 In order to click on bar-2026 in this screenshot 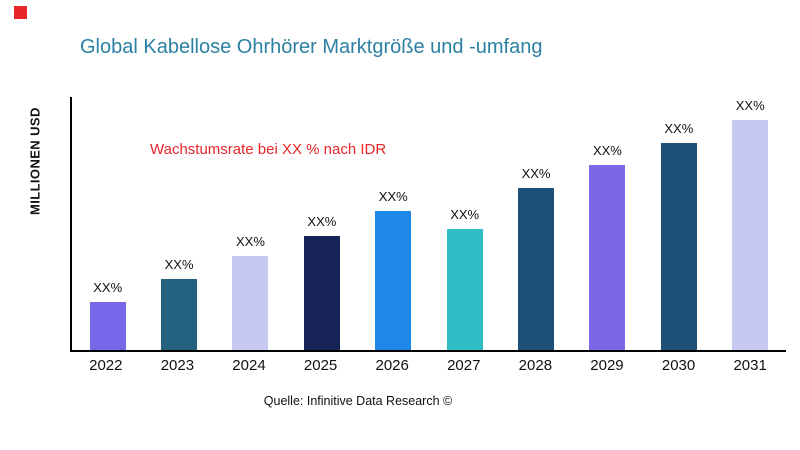, I will do `click(393, 280)`.